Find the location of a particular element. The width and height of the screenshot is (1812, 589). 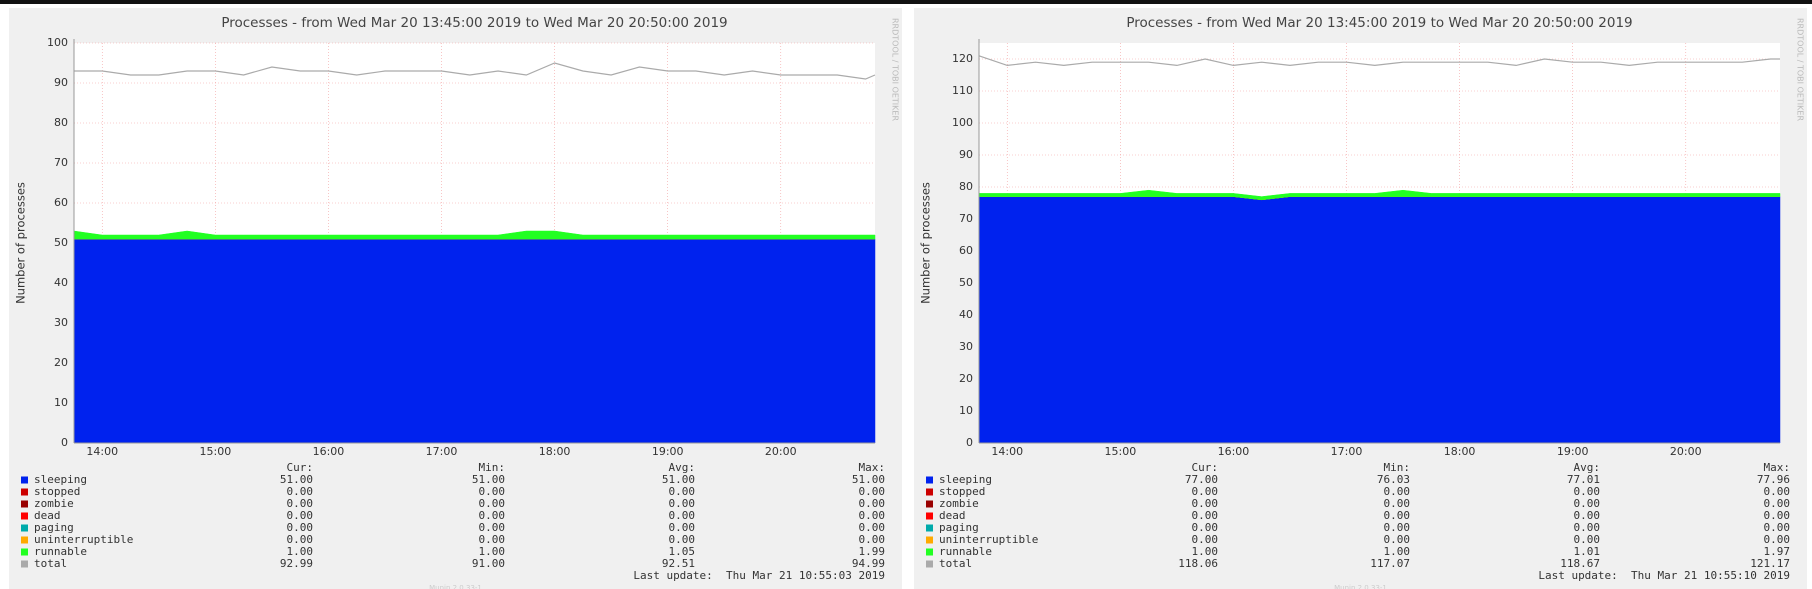

y-tick-label: 120 is located at coordinates (962, 58).